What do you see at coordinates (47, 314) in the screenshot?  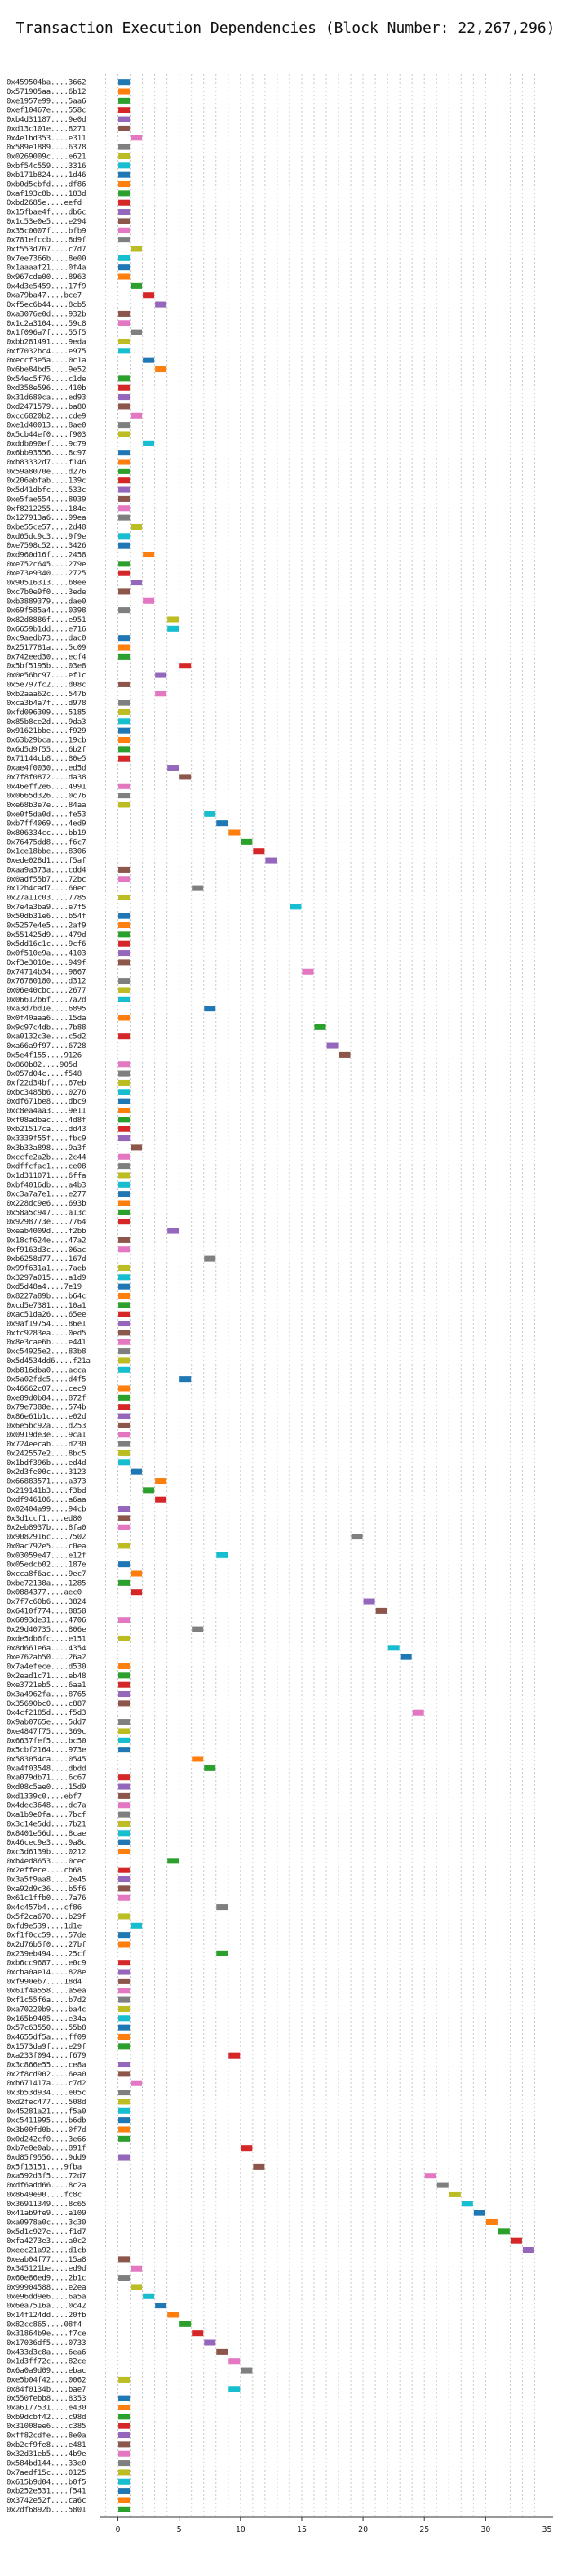 I see `transaction-label: 0xa3076e0d....932b` at bounding box center [47, 314].